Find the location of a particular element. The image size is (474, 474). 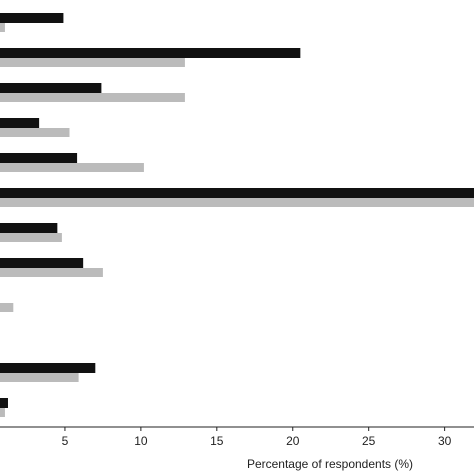

x-axis-label: Percentage of respondents (%) is located at coordinates (330, 464).